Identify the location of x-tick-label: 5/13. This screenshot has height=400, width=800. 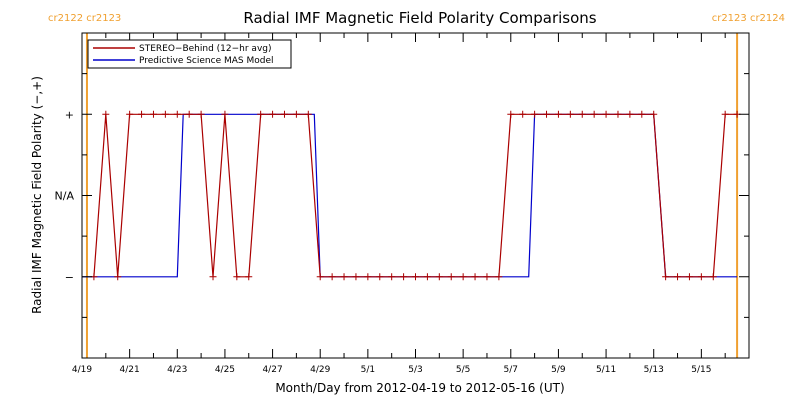
(654, 370).